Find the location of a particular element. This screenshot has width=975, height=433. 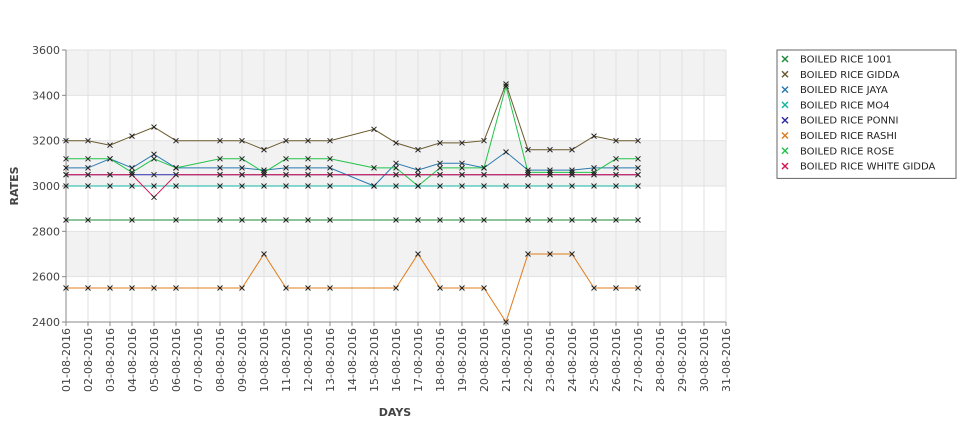

x-tick-label: 18-08-2016 is located at coordinates (440, 360).